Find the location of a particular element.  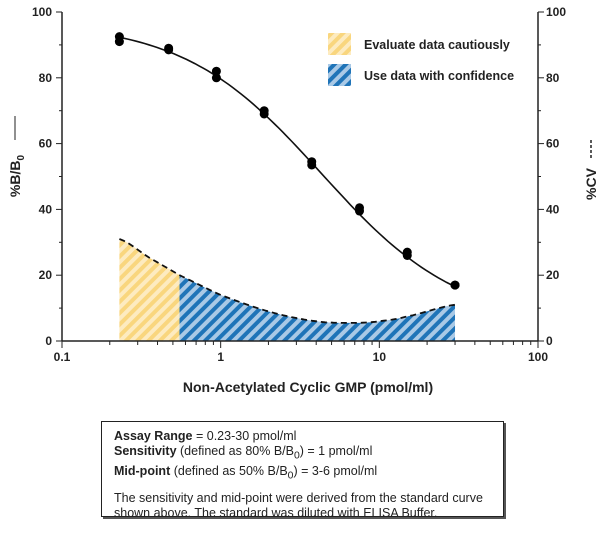

x-tick-label: 1 is located at coordinates (220, 357).